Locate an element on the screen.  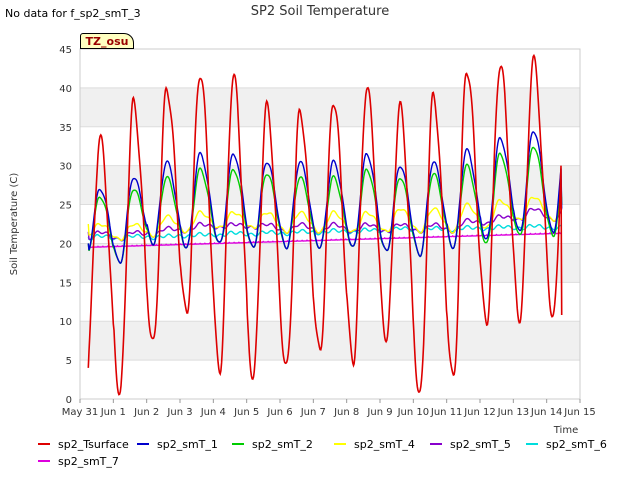
x-tick-label: Jun 7 is located at coordinates (313, 412).